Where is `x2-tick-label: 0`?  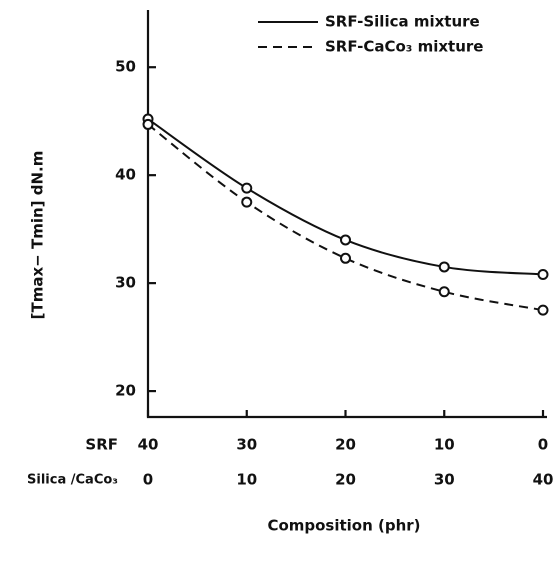 x2-tick-label: 0 is located at coordinates (148, 480).